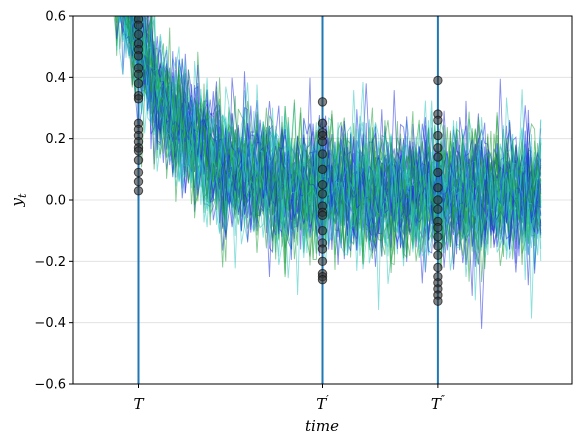  Describe the element at coordinates (322, 426) in the screenshot. I see `x-axis-label: time` at that location.